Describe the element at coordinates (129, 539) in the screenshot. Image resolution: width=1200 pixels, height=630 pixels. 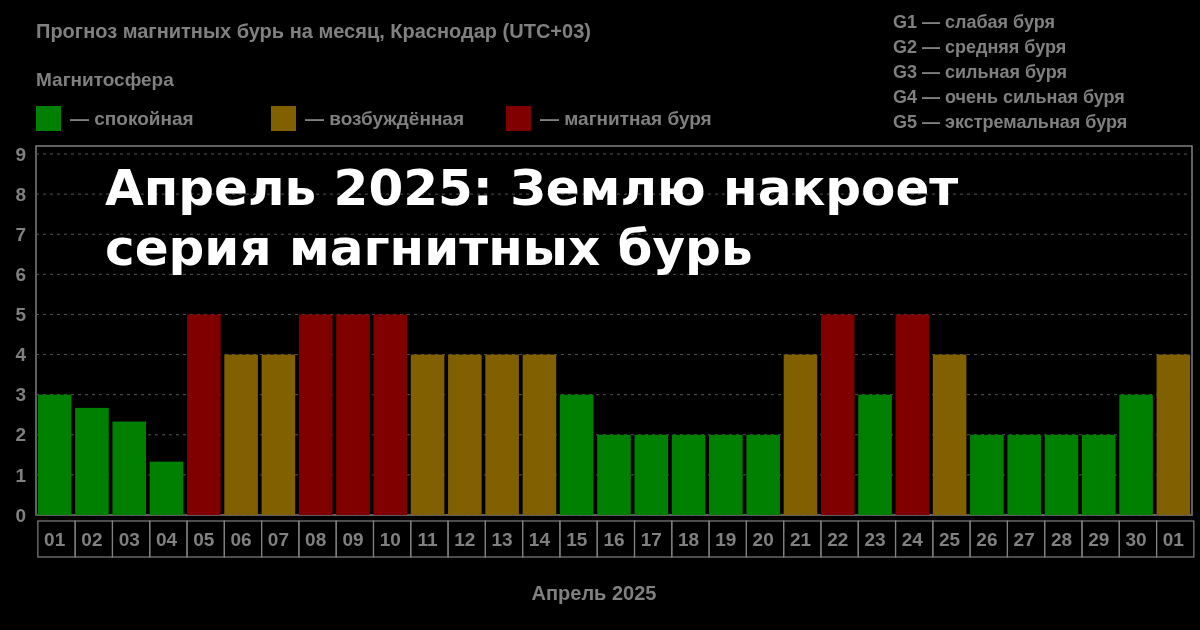
I see `x-tick-label: 03` at that location.